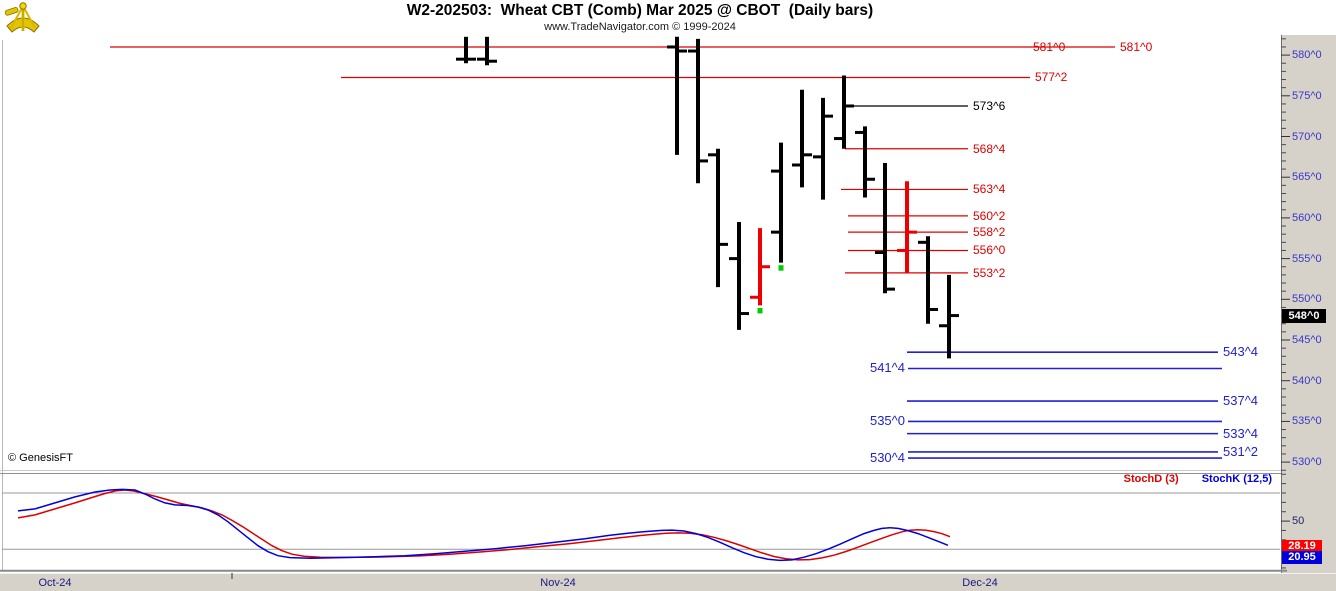 This screenshot has width=1336, height=591. What do you see at coordinates (1307, 380) in the screenshot?
I see `price-axis-label: 540^0` at bounding box center [1307, 380].